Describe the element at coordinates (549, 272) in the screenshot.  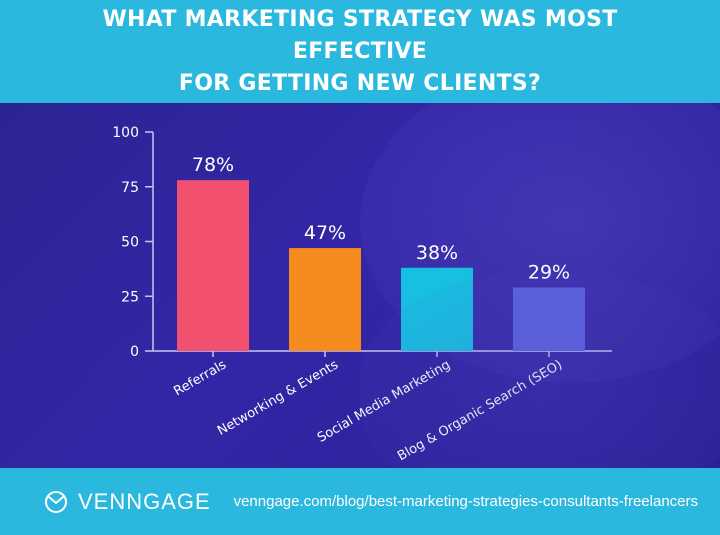
I see `data-label: 29%` at that location.